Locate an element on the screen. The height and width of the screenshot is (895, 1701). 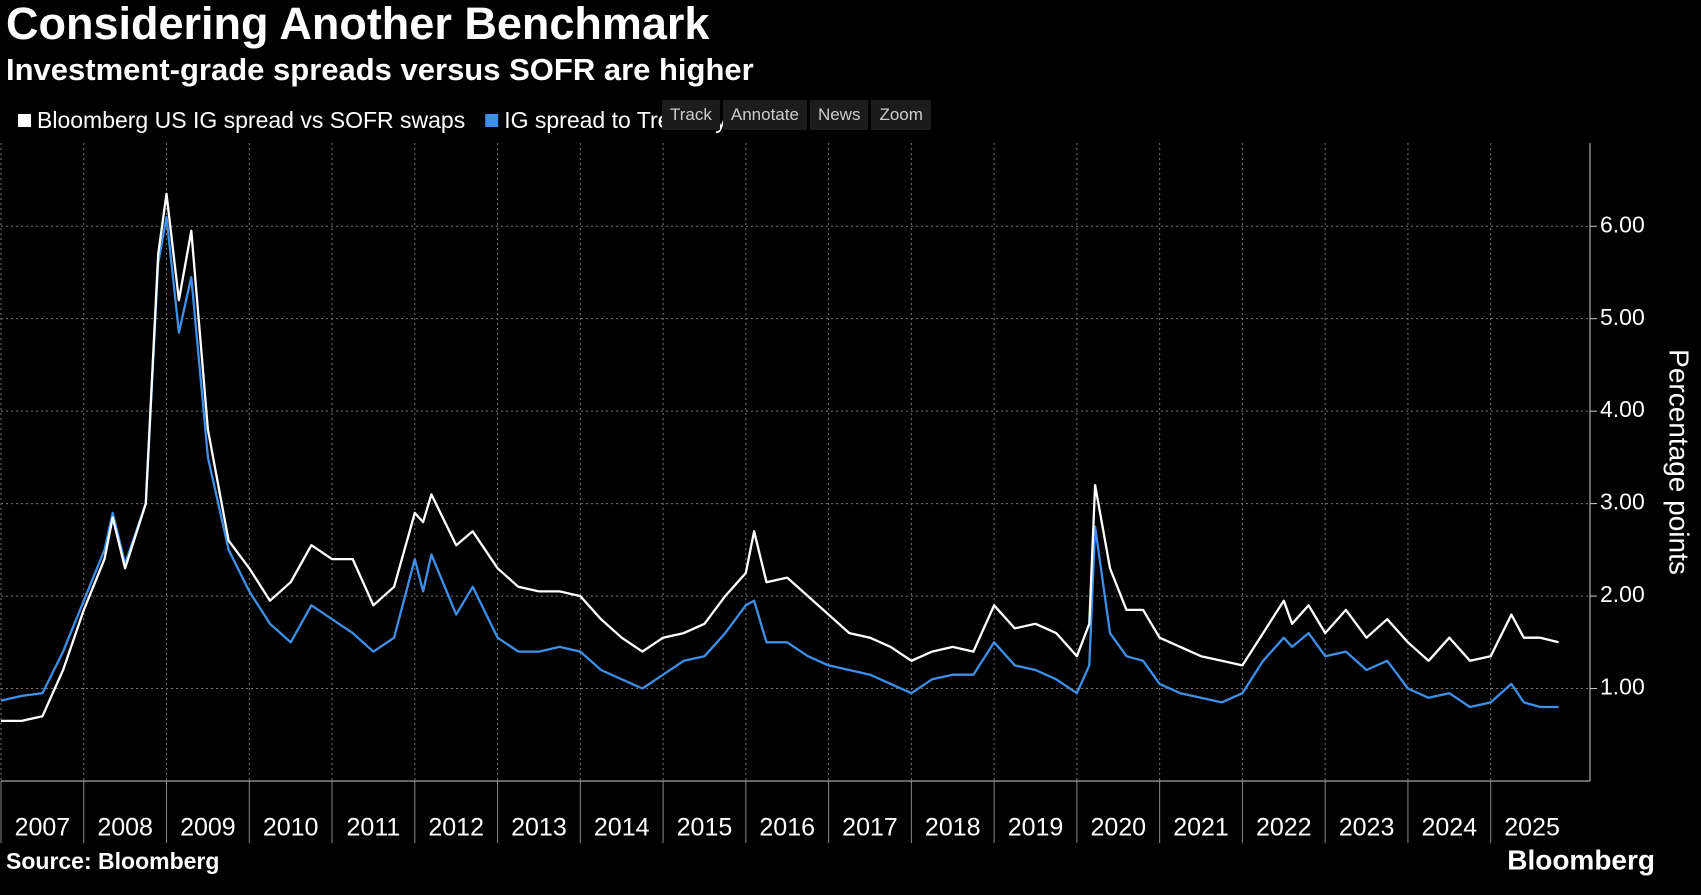
x-tick-label: 2012 is located at coordinates (456, 828).